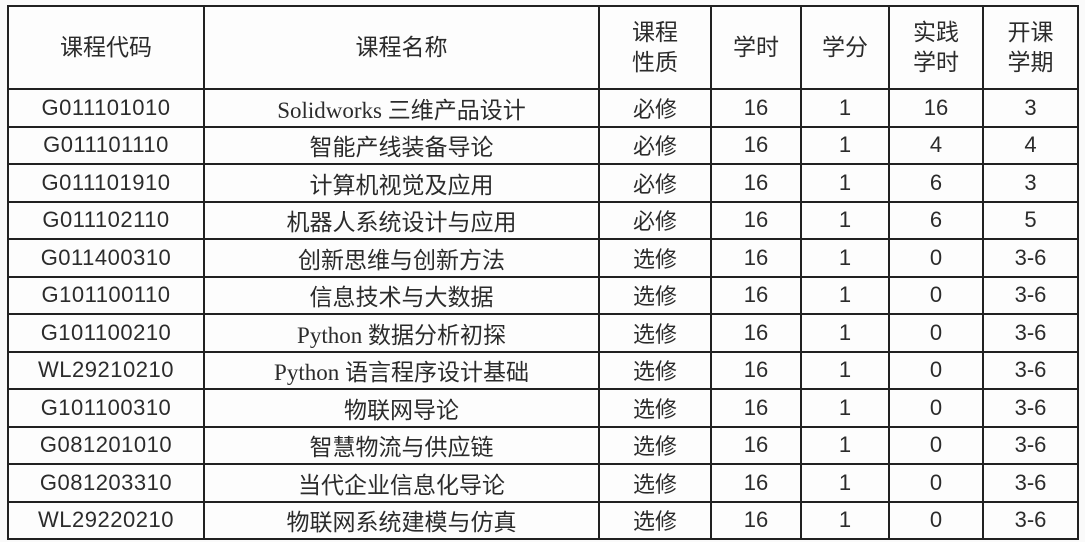 This screenshot has height=542, width=1085. What do you see at coordinates (106, 370) in the screenshot?
I see `cell-code: WL29210210` at bounding box center [106, 370].